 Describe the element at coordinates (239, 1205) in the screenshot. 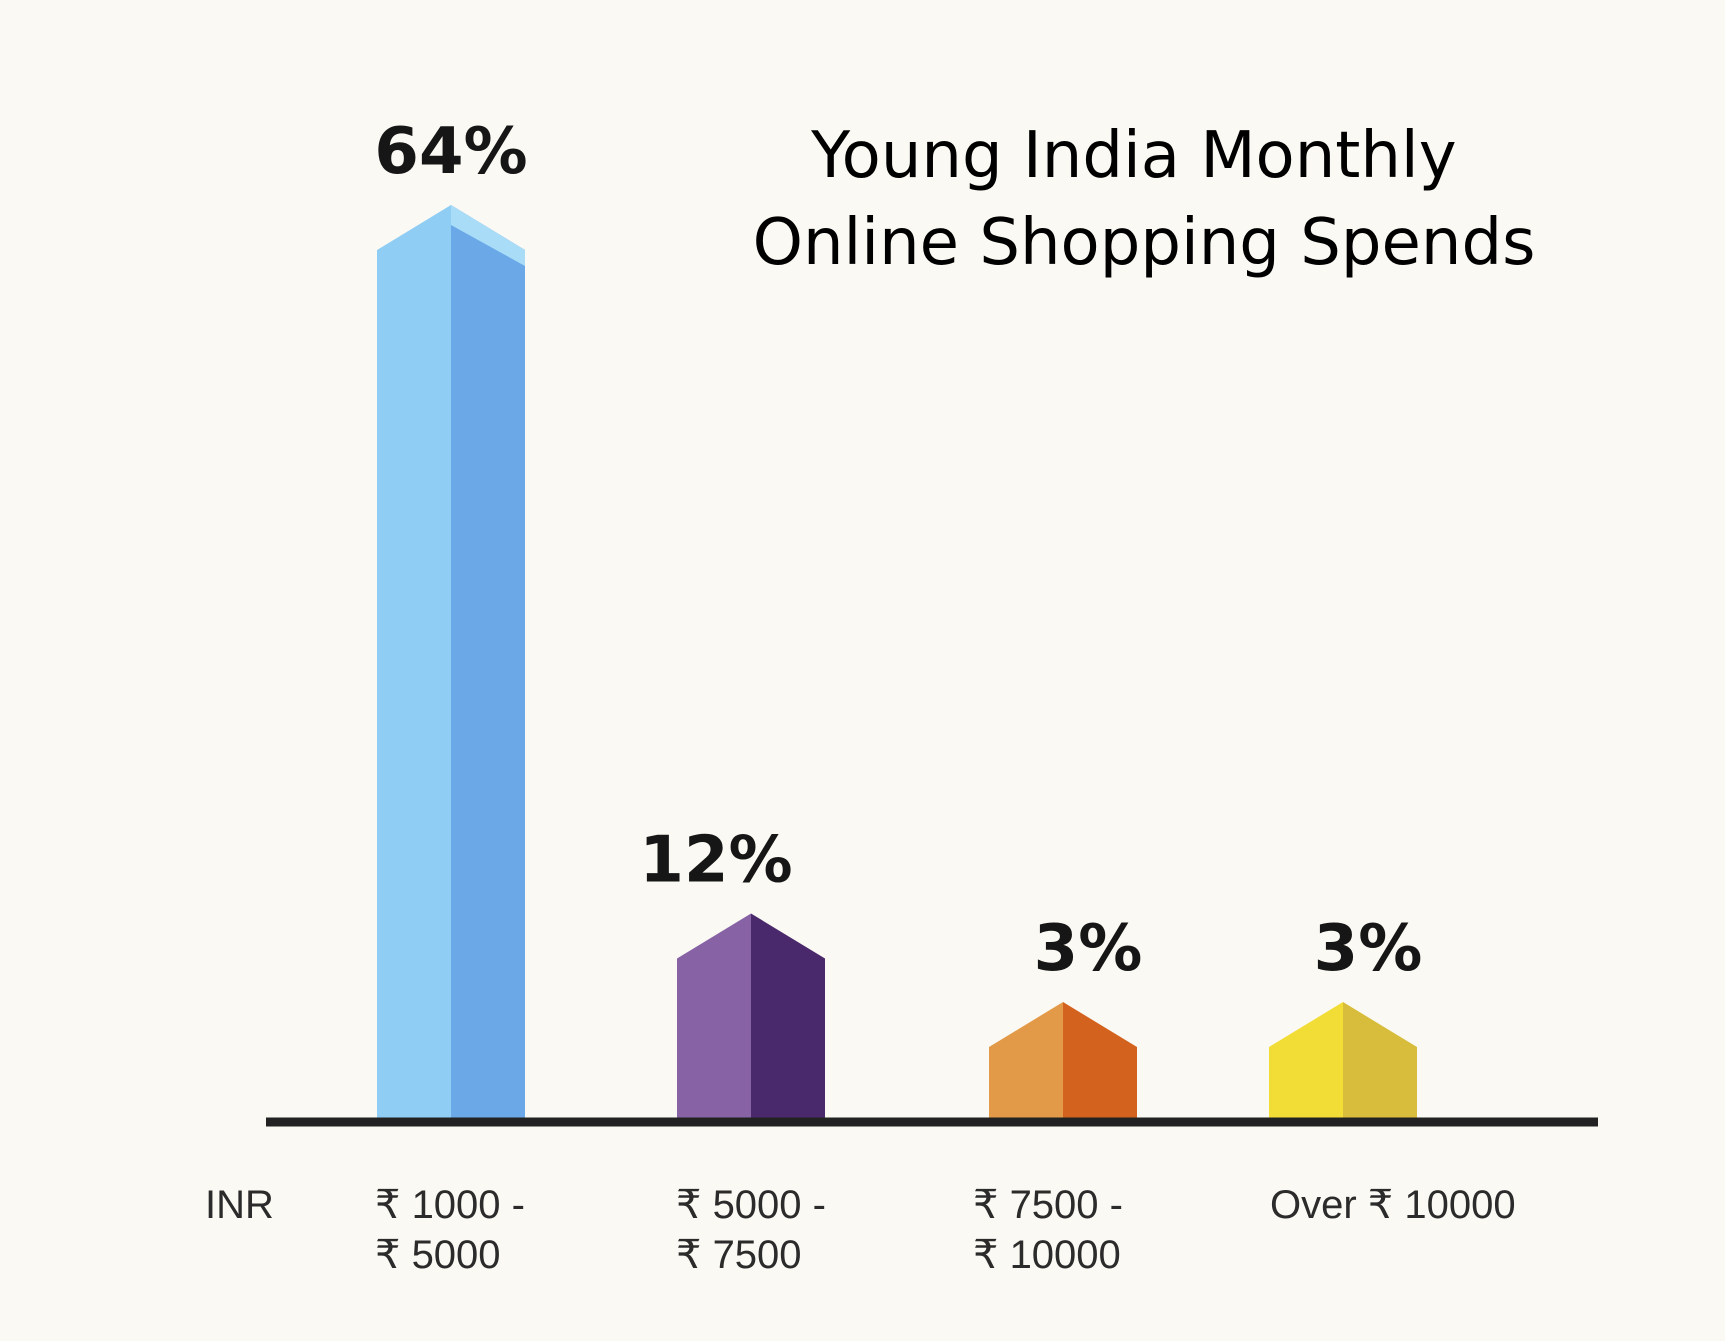

I see `x-axis-unit-label: INR` at that location.